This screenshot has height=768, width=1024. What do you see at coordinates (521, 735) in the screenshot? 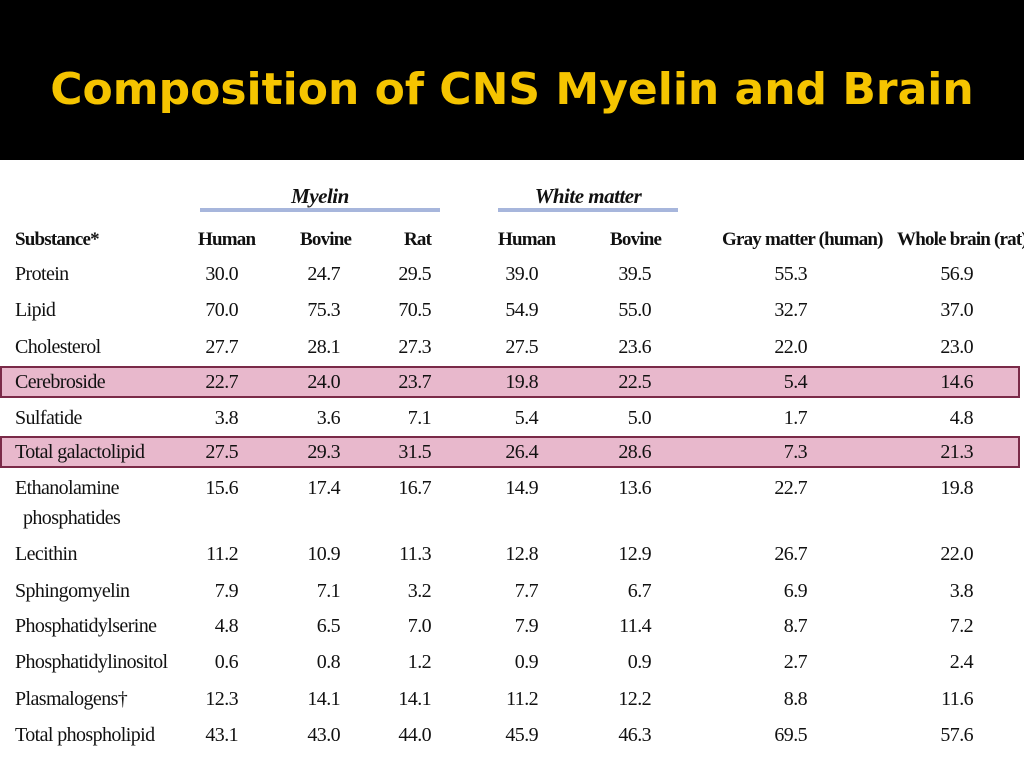
I see `cell: 45.9` at bounding box center [521, 735].